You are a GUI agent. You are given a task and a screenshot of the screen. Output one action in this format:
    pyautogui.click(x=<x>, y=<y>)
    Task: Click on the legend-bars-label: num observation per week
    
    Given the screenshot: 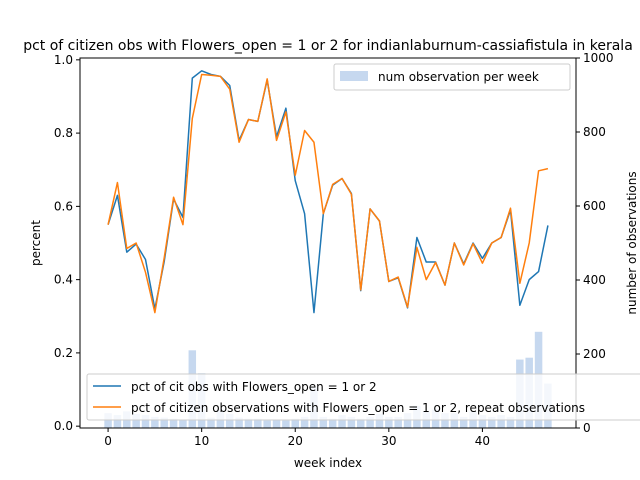 What is the action you would take?
    pyautogui.click(x=458, y=77)
    